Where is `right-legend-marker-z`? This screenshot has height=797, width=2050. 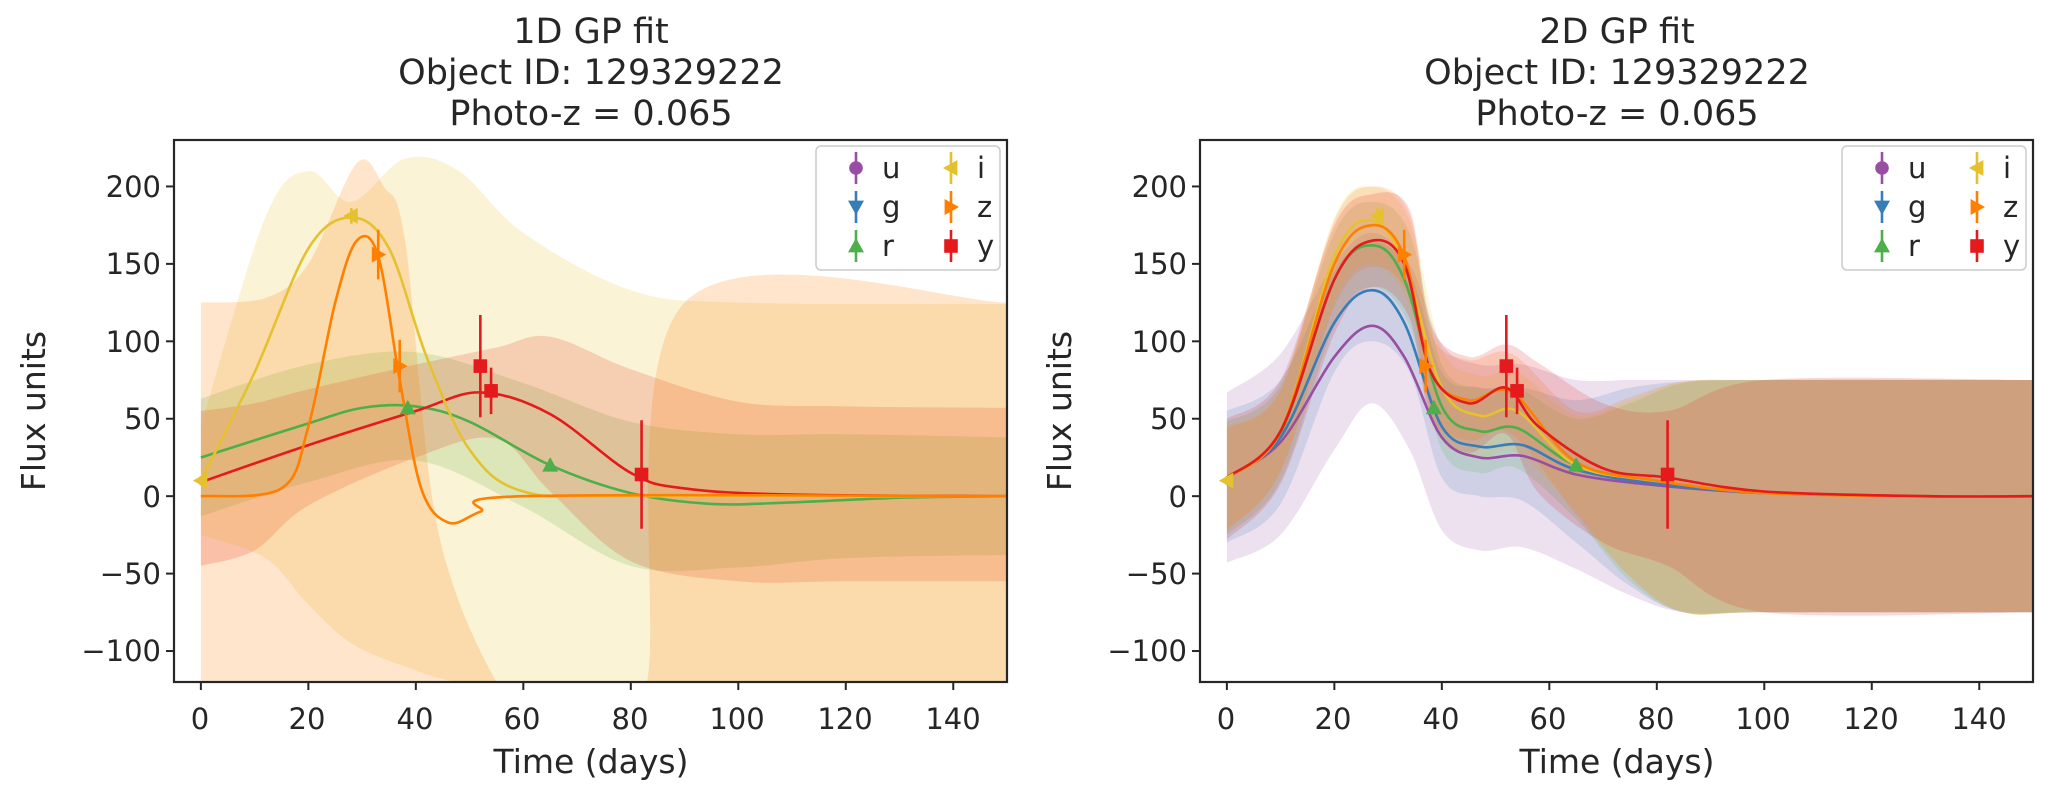
right-legend-marker-z is located at coordinates (1977, 207).